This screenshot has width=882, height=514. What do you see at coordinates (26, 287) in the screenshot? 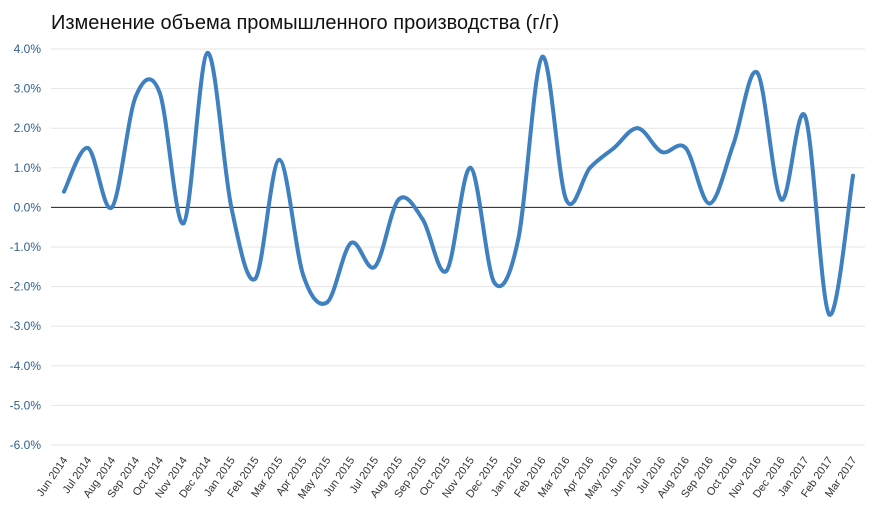
I see `y-tick-label: -2.0%` at bounding box center [26, 287].